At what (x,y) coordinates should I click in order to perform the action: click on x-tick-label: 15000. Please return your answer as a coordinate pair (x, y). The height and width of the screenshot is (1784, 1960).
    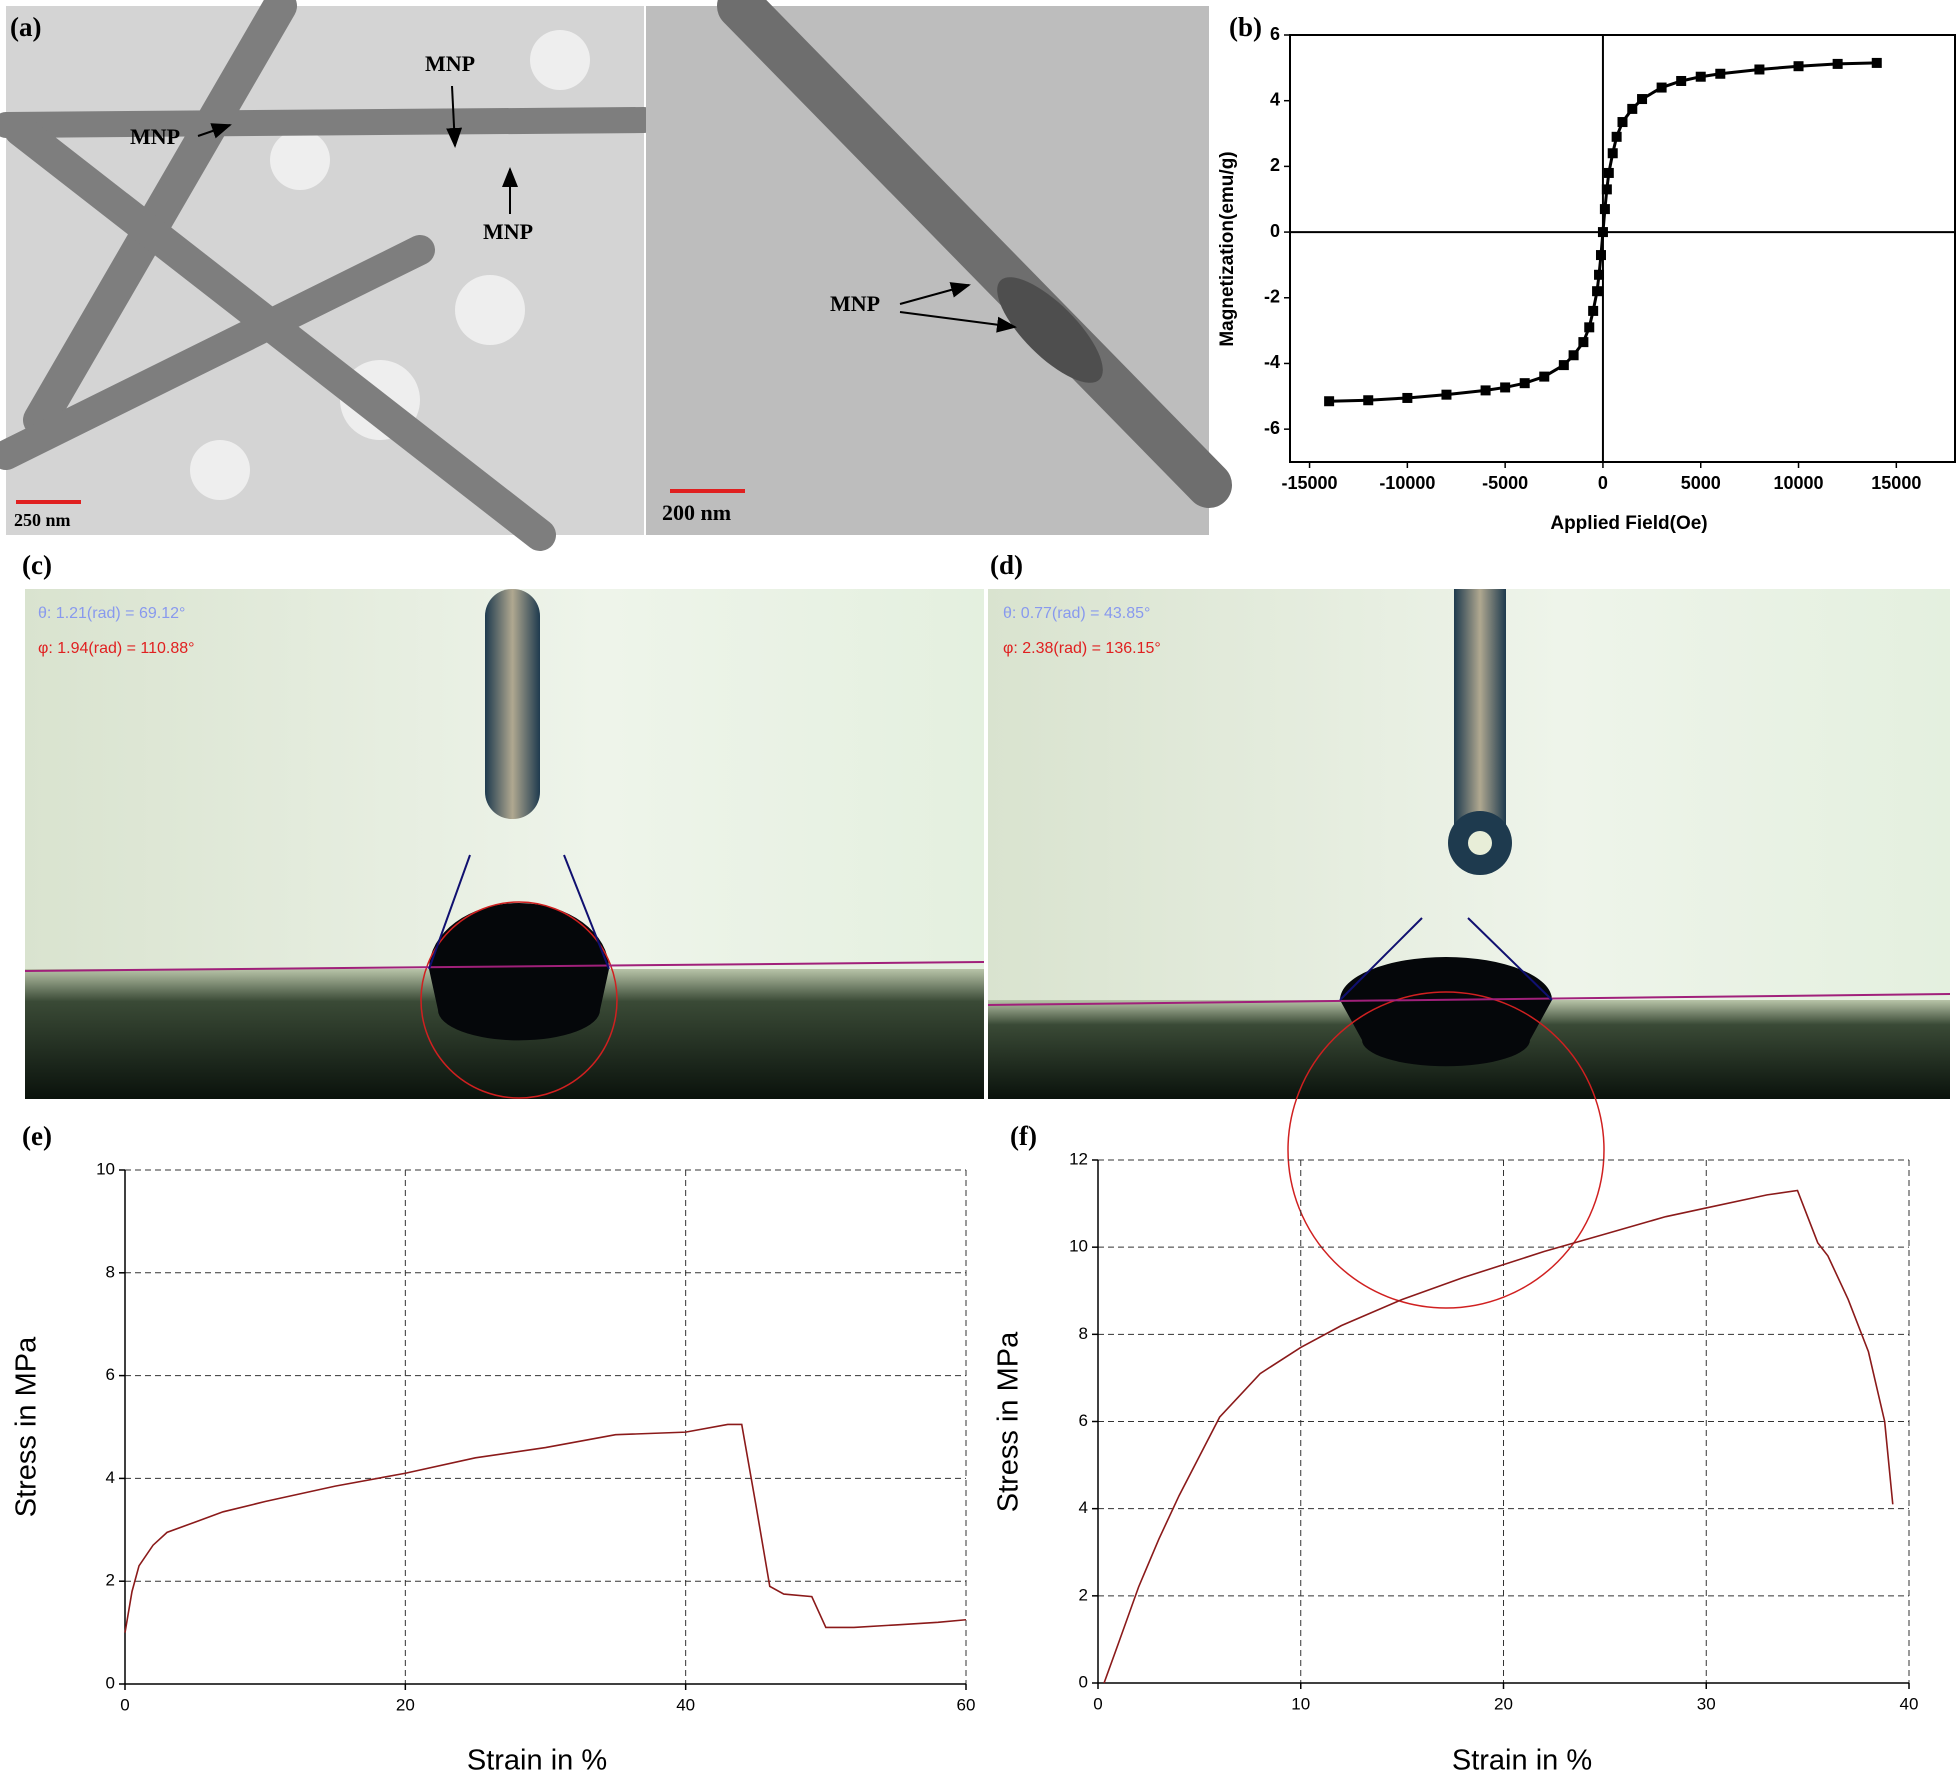
    Looking at the image, I should click on (1896, 483).